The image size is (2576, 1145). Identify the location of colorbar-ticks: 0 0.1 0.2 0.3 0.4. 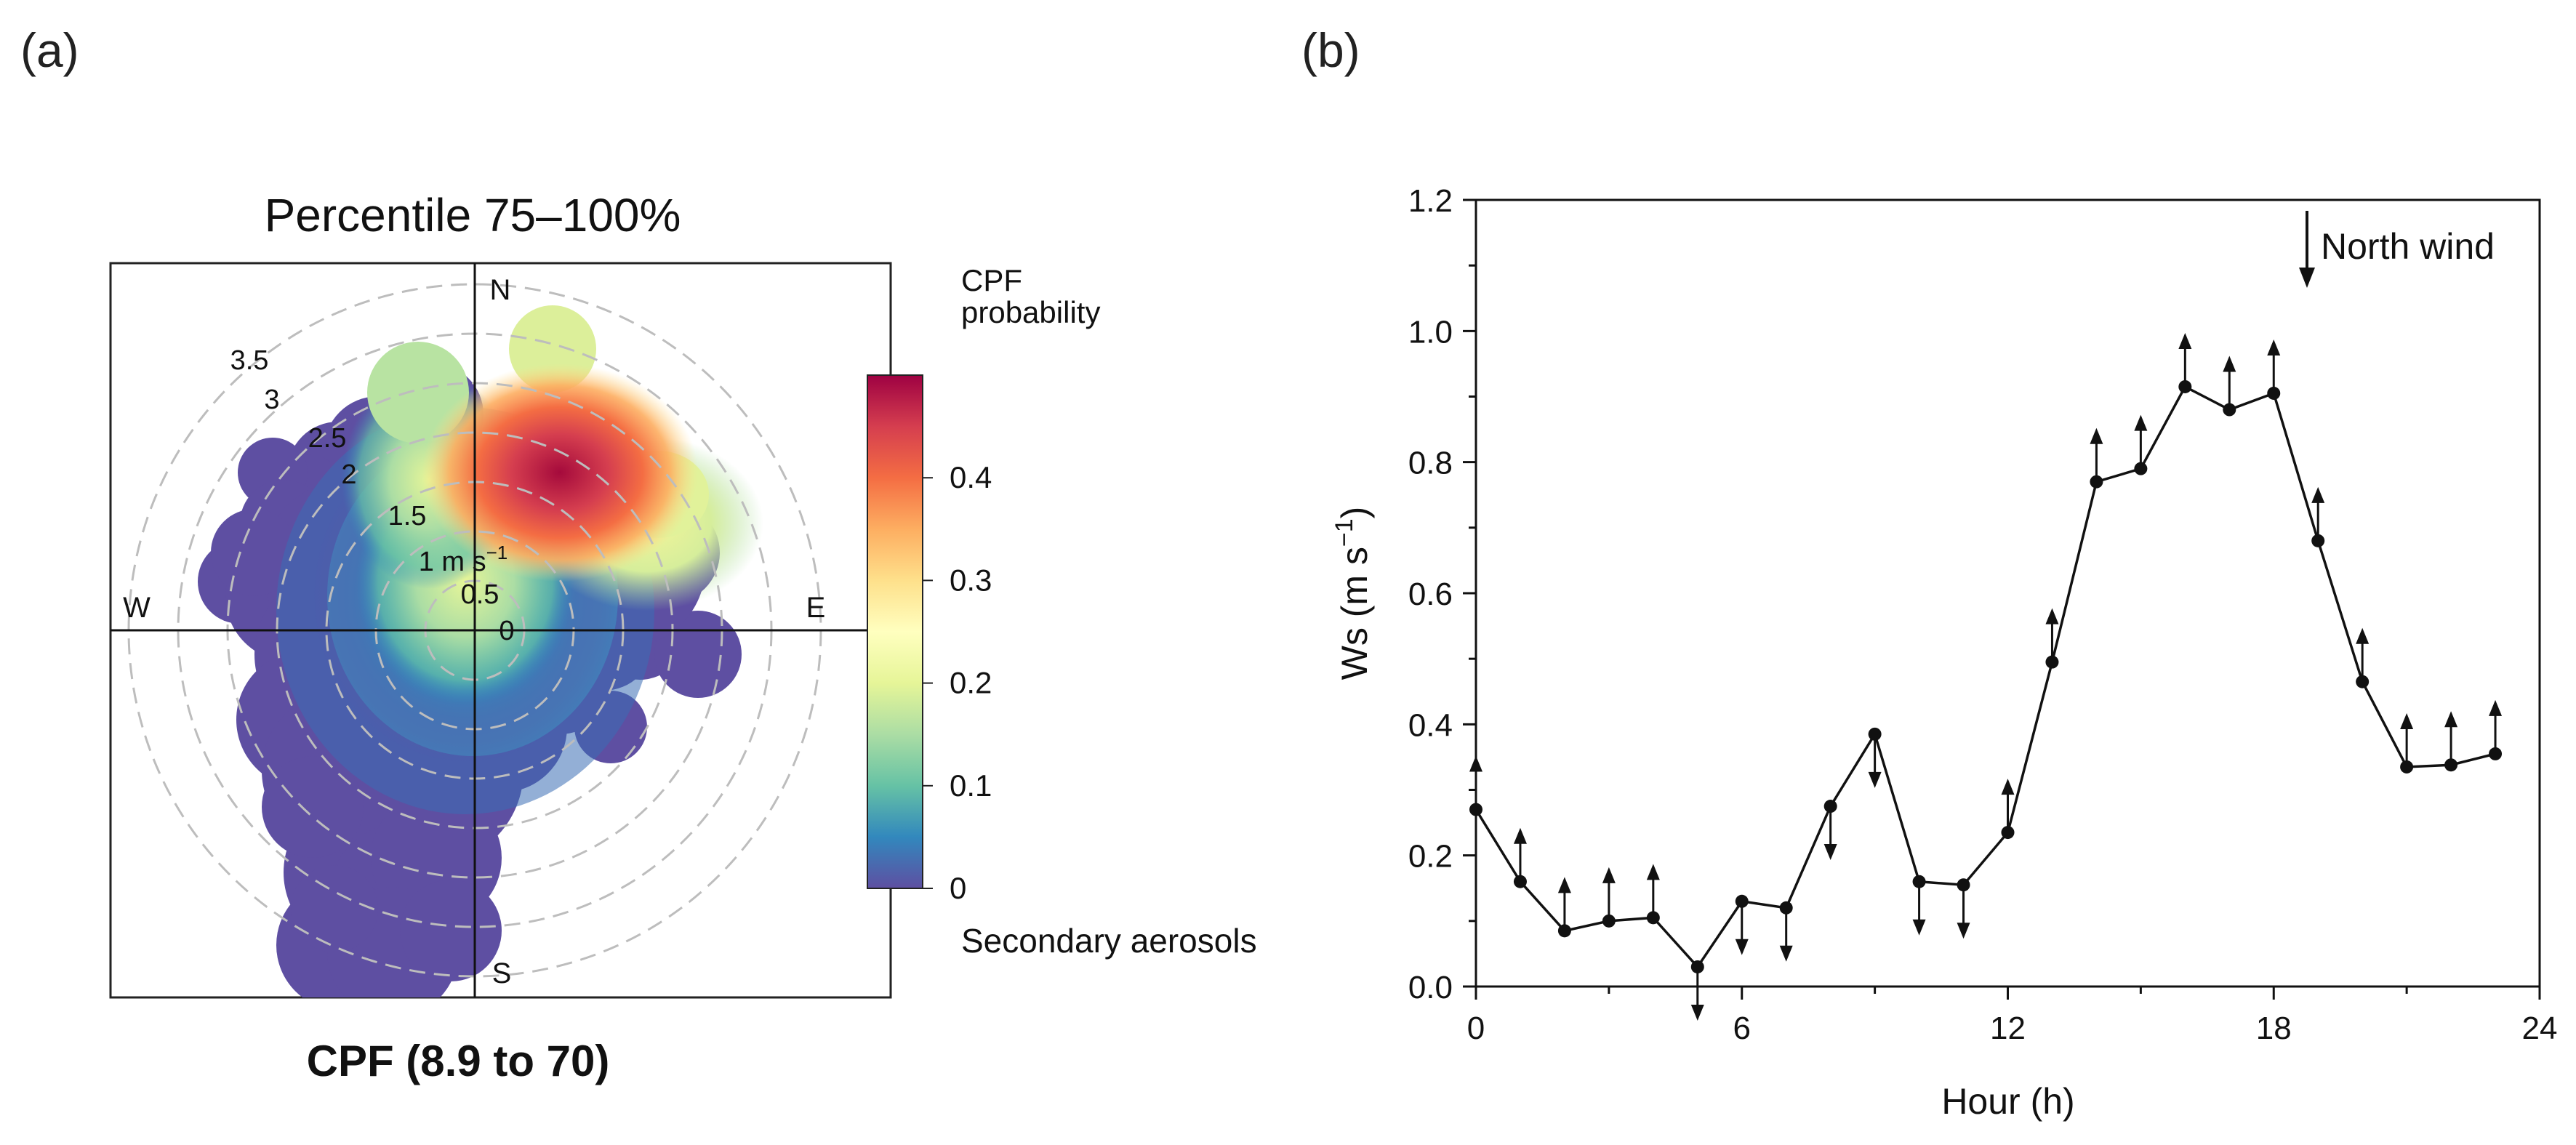
(958, 682).